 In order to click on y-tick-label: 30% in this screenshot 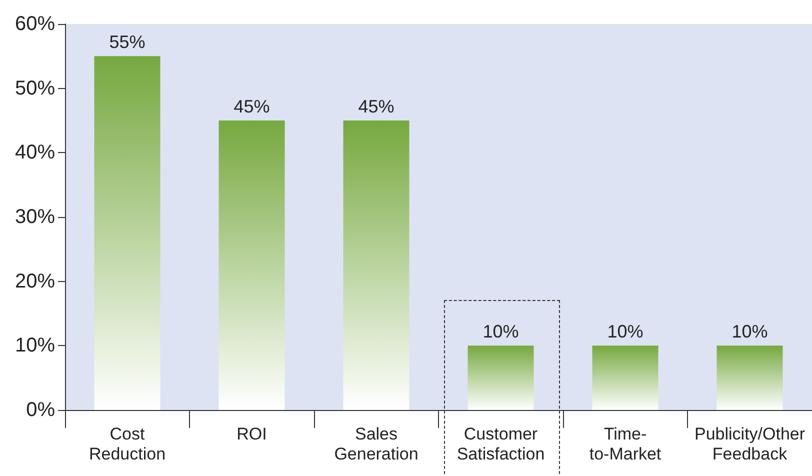, I will do `click(35, 217)`.